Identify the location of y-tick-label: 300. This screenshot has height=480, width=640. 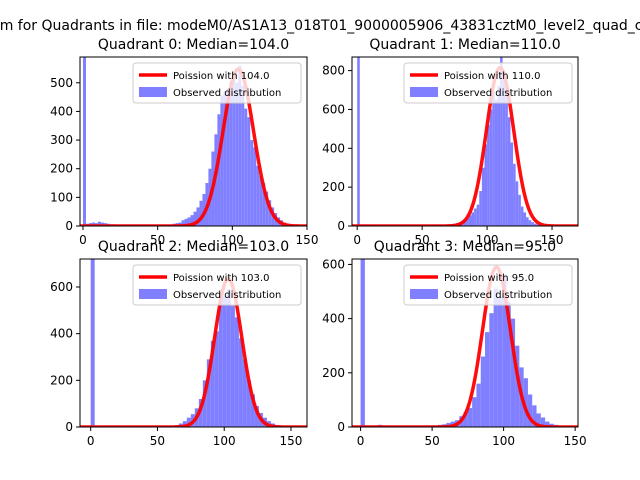
(61, 140).